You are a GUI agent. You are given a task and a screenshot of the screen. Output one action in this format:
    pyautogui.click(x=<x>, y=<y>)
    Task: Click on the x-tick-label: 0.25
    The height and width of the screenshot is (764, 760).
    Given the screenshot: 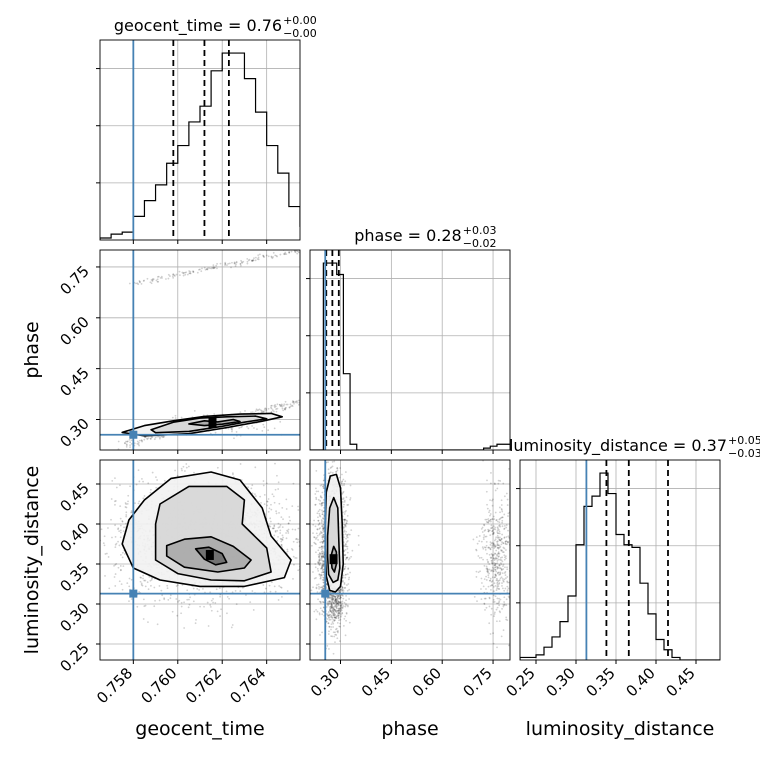 What is the action you would take?
    pyautogui.click(x=520, y=682)
    